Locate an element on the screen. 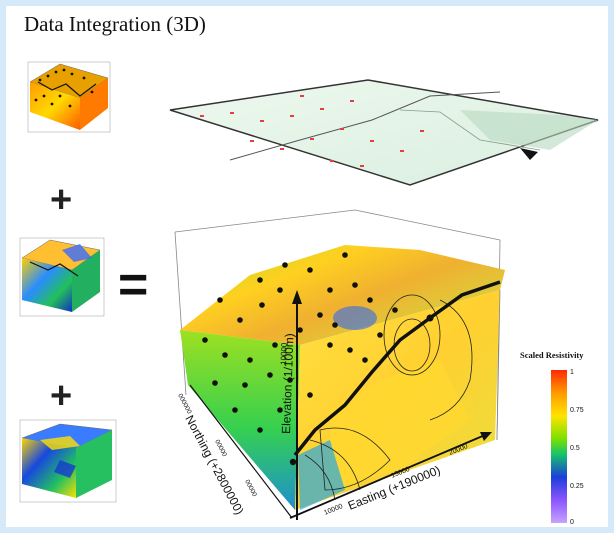 The image size is (614, 533). survey-map is located at coordinates (384, 132).